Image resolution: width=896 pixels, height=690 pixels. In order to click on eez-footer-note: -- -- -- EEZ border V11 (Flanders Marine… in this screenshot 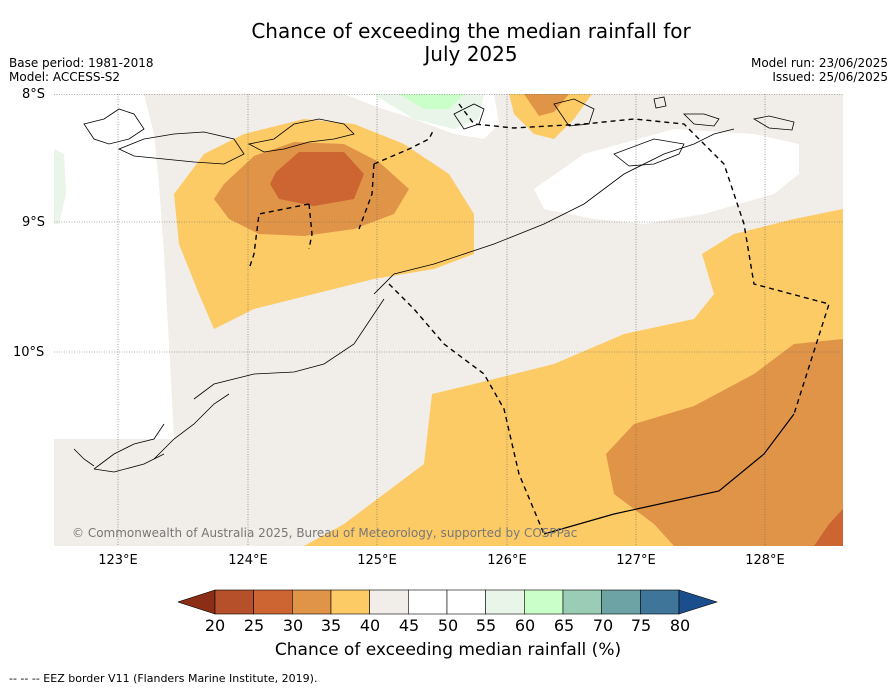, I will do `click(163, 678)`.